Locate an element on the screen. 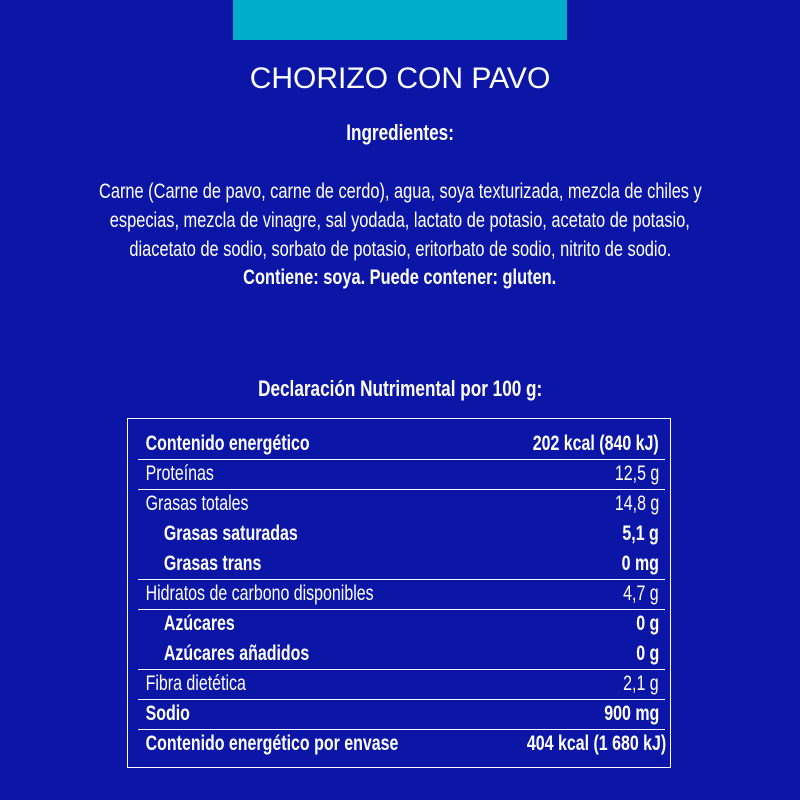 Image resolution: width=800 pixels, height=800 pixels. nutrition-row: Contenido energético 202 kcal (840 kJ) is located at coordinates (401, 444).